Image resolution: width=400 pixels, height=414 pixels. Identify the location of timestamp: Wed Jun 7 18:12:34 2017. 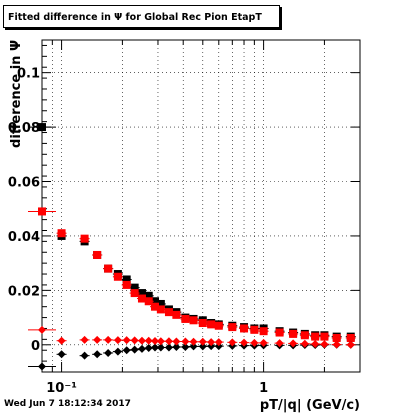
(67, 404).